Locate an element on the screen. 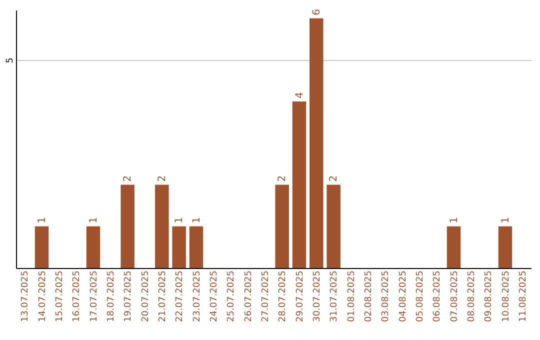 The width and height of the screenshot is (540, 340). x-tick-label: 31.07.2025 is located at coordinates (335, 296).